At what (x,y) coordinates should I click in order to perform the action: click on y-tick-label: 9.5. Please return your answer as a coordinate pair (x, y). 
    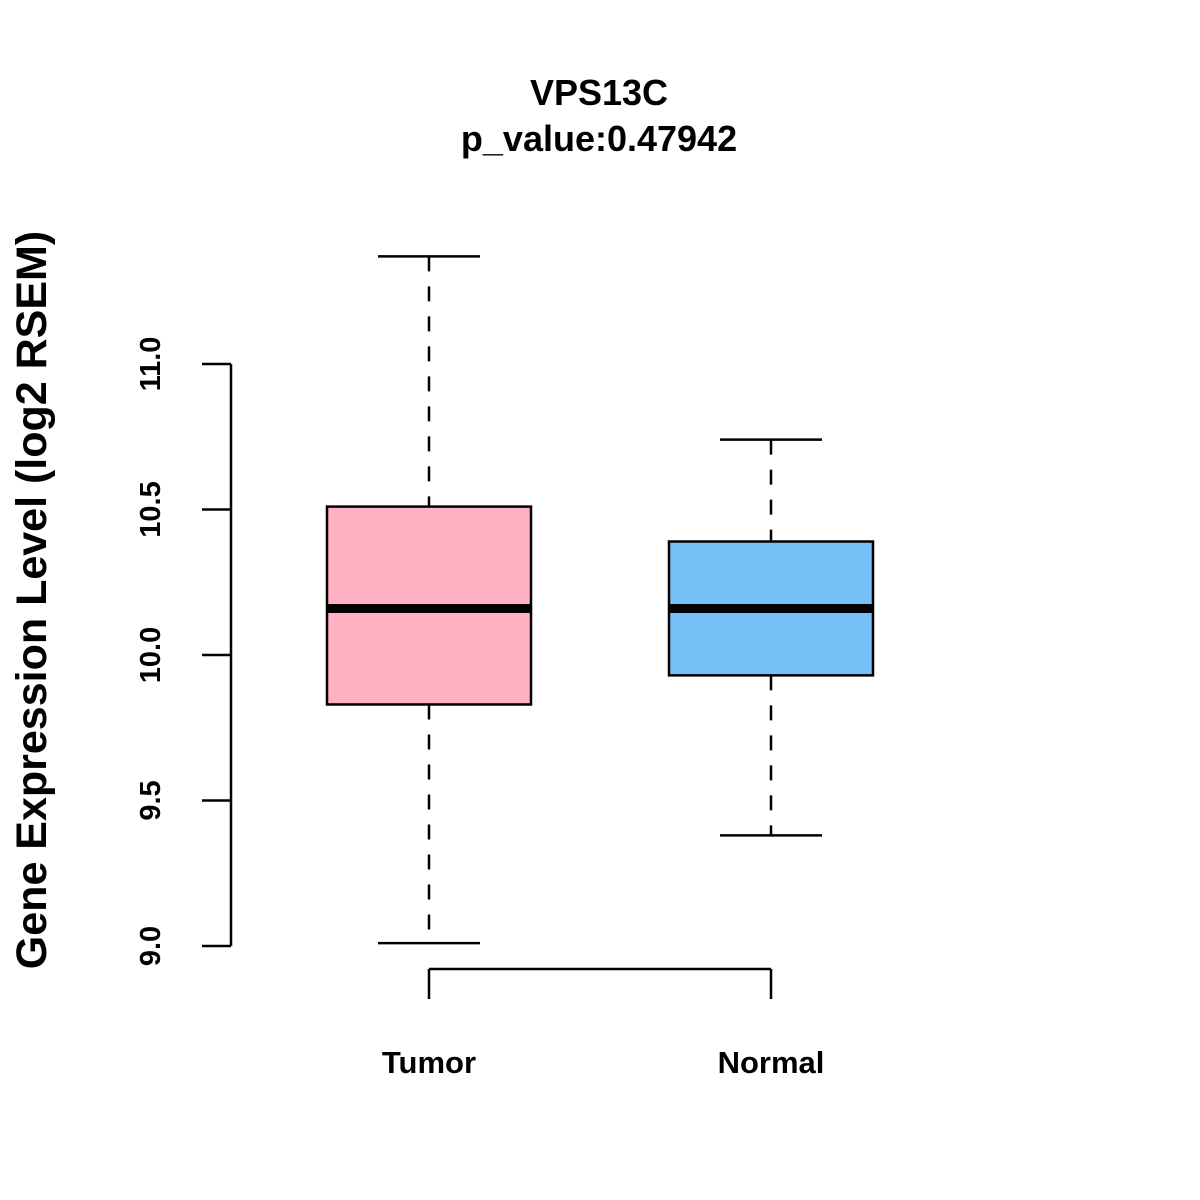
    Looking at the image, I should click on (151, 800).